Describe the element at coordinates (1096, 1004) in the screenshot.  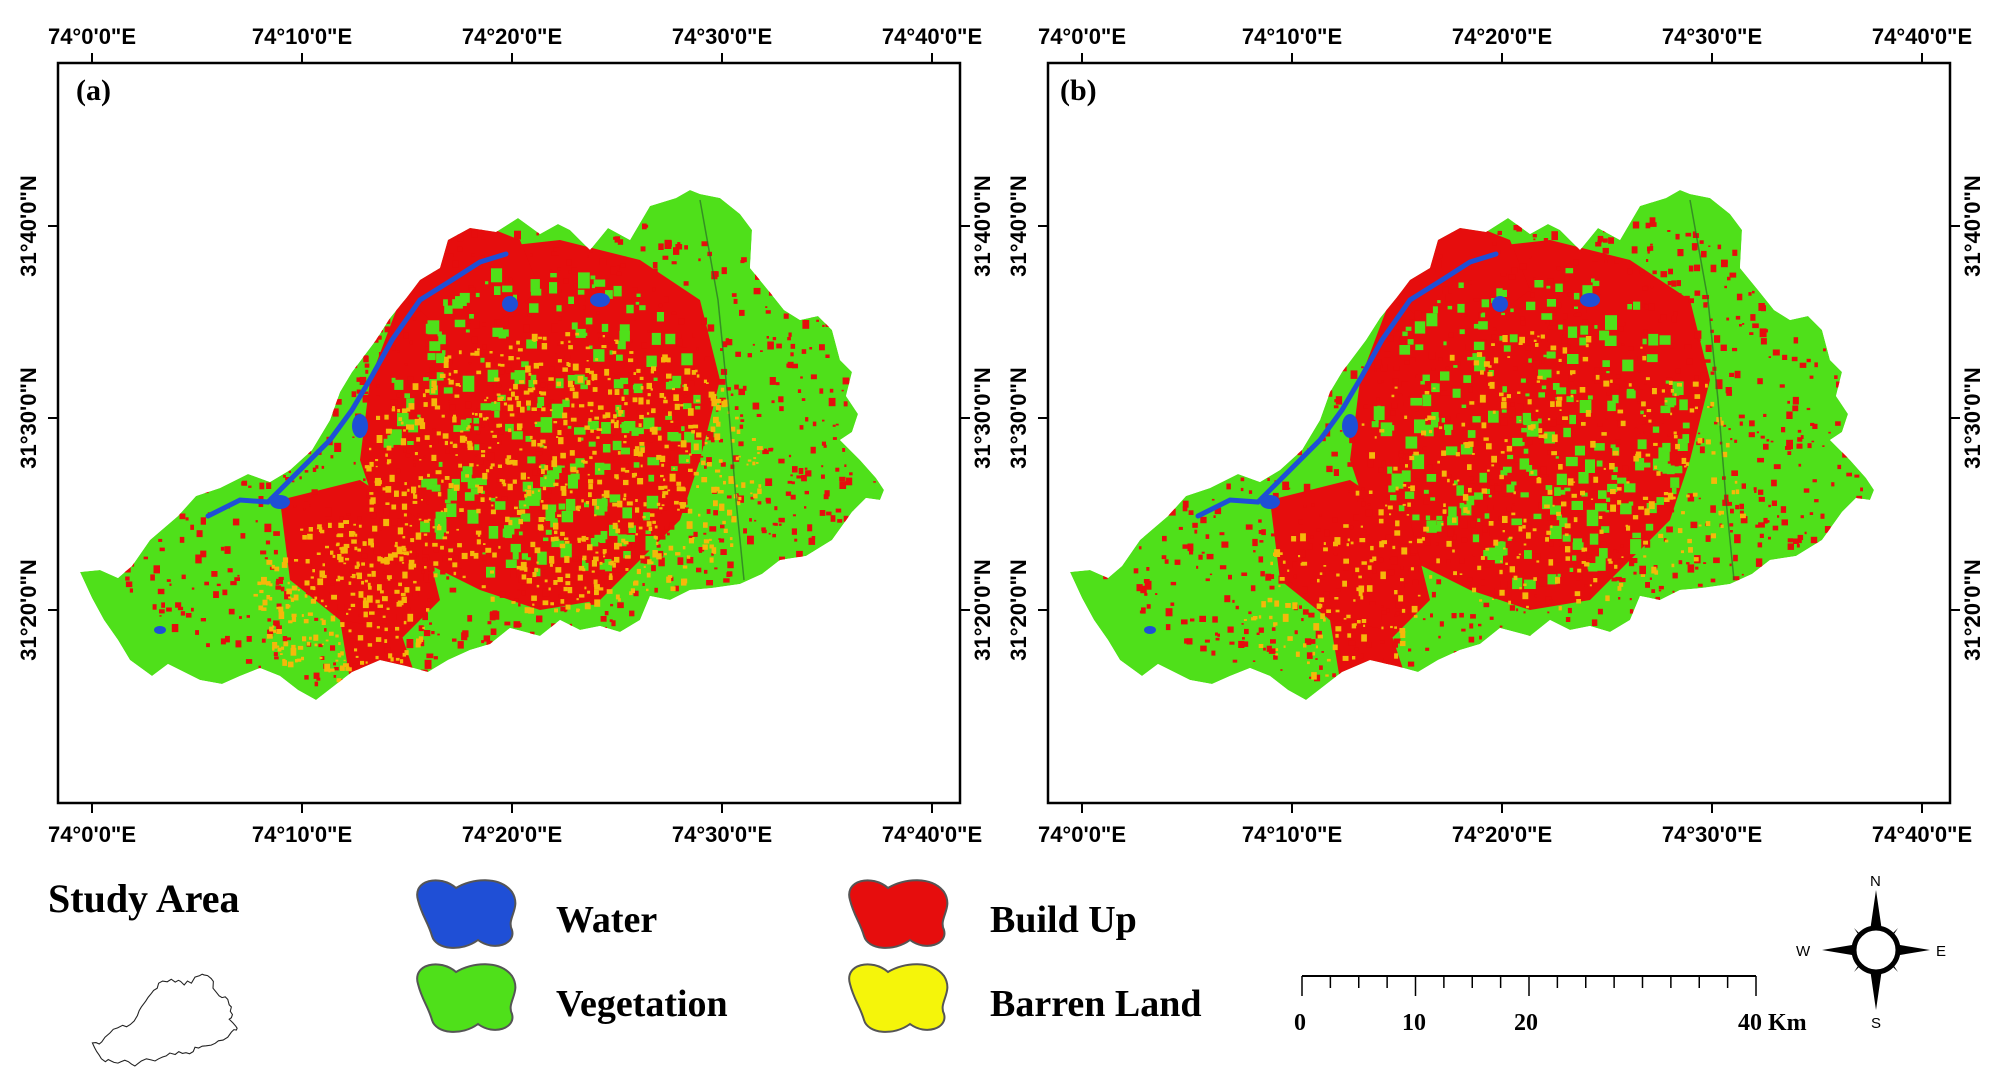
I see `legend-label-barren: Barren Land` at that location.